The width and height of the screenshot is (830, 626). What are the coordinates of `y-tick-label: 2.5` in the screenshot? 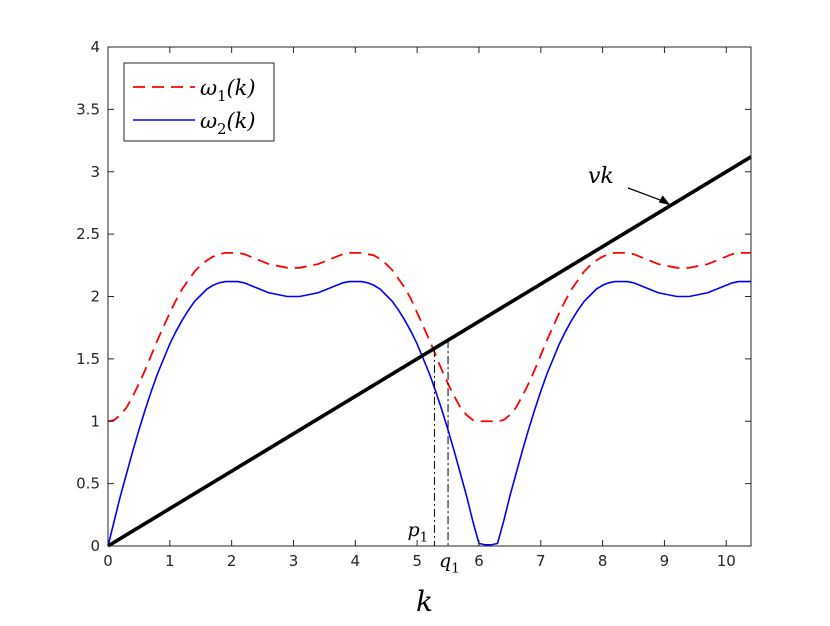 It's located at (88, 234).